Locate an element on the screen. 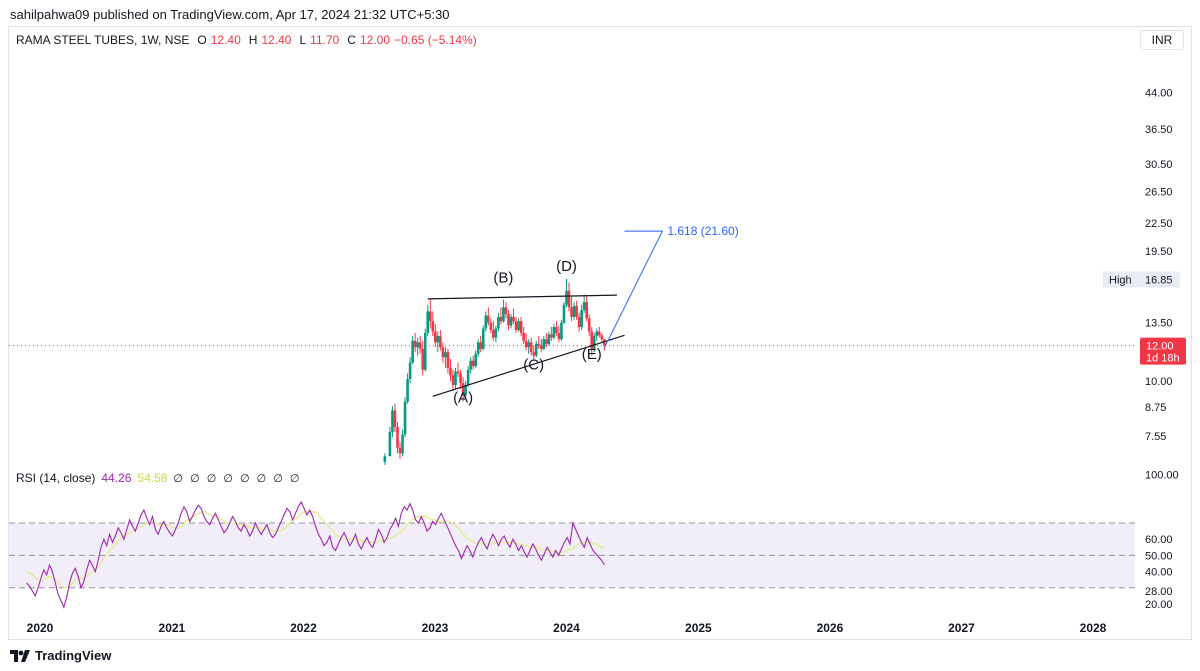 This screenshot has width=1200, height=671. price-axis-label: 7.55 is located at coordinates (1155, 437).